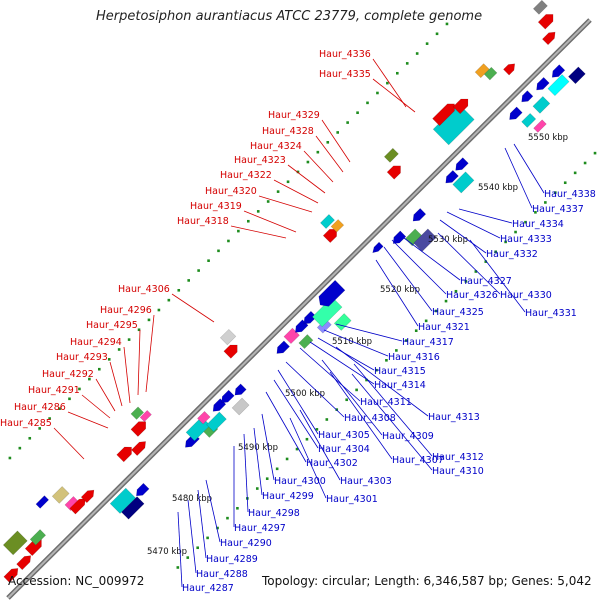  Describe the element at coordinates (526, 239) in the screenshot. I see `minus-gene-label: Haur_4333` at that location.